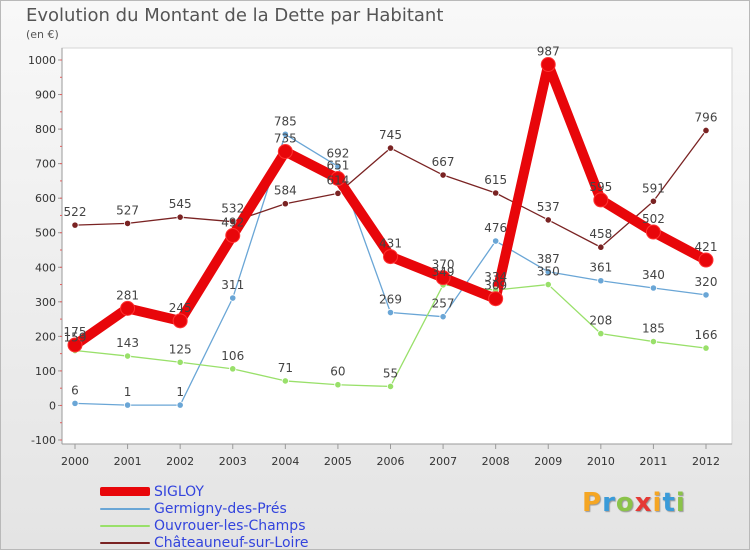  What do you see at coordinates (337, 372) in the screenshot?
I see `data-label: 60` at bounding box center [337, 372].